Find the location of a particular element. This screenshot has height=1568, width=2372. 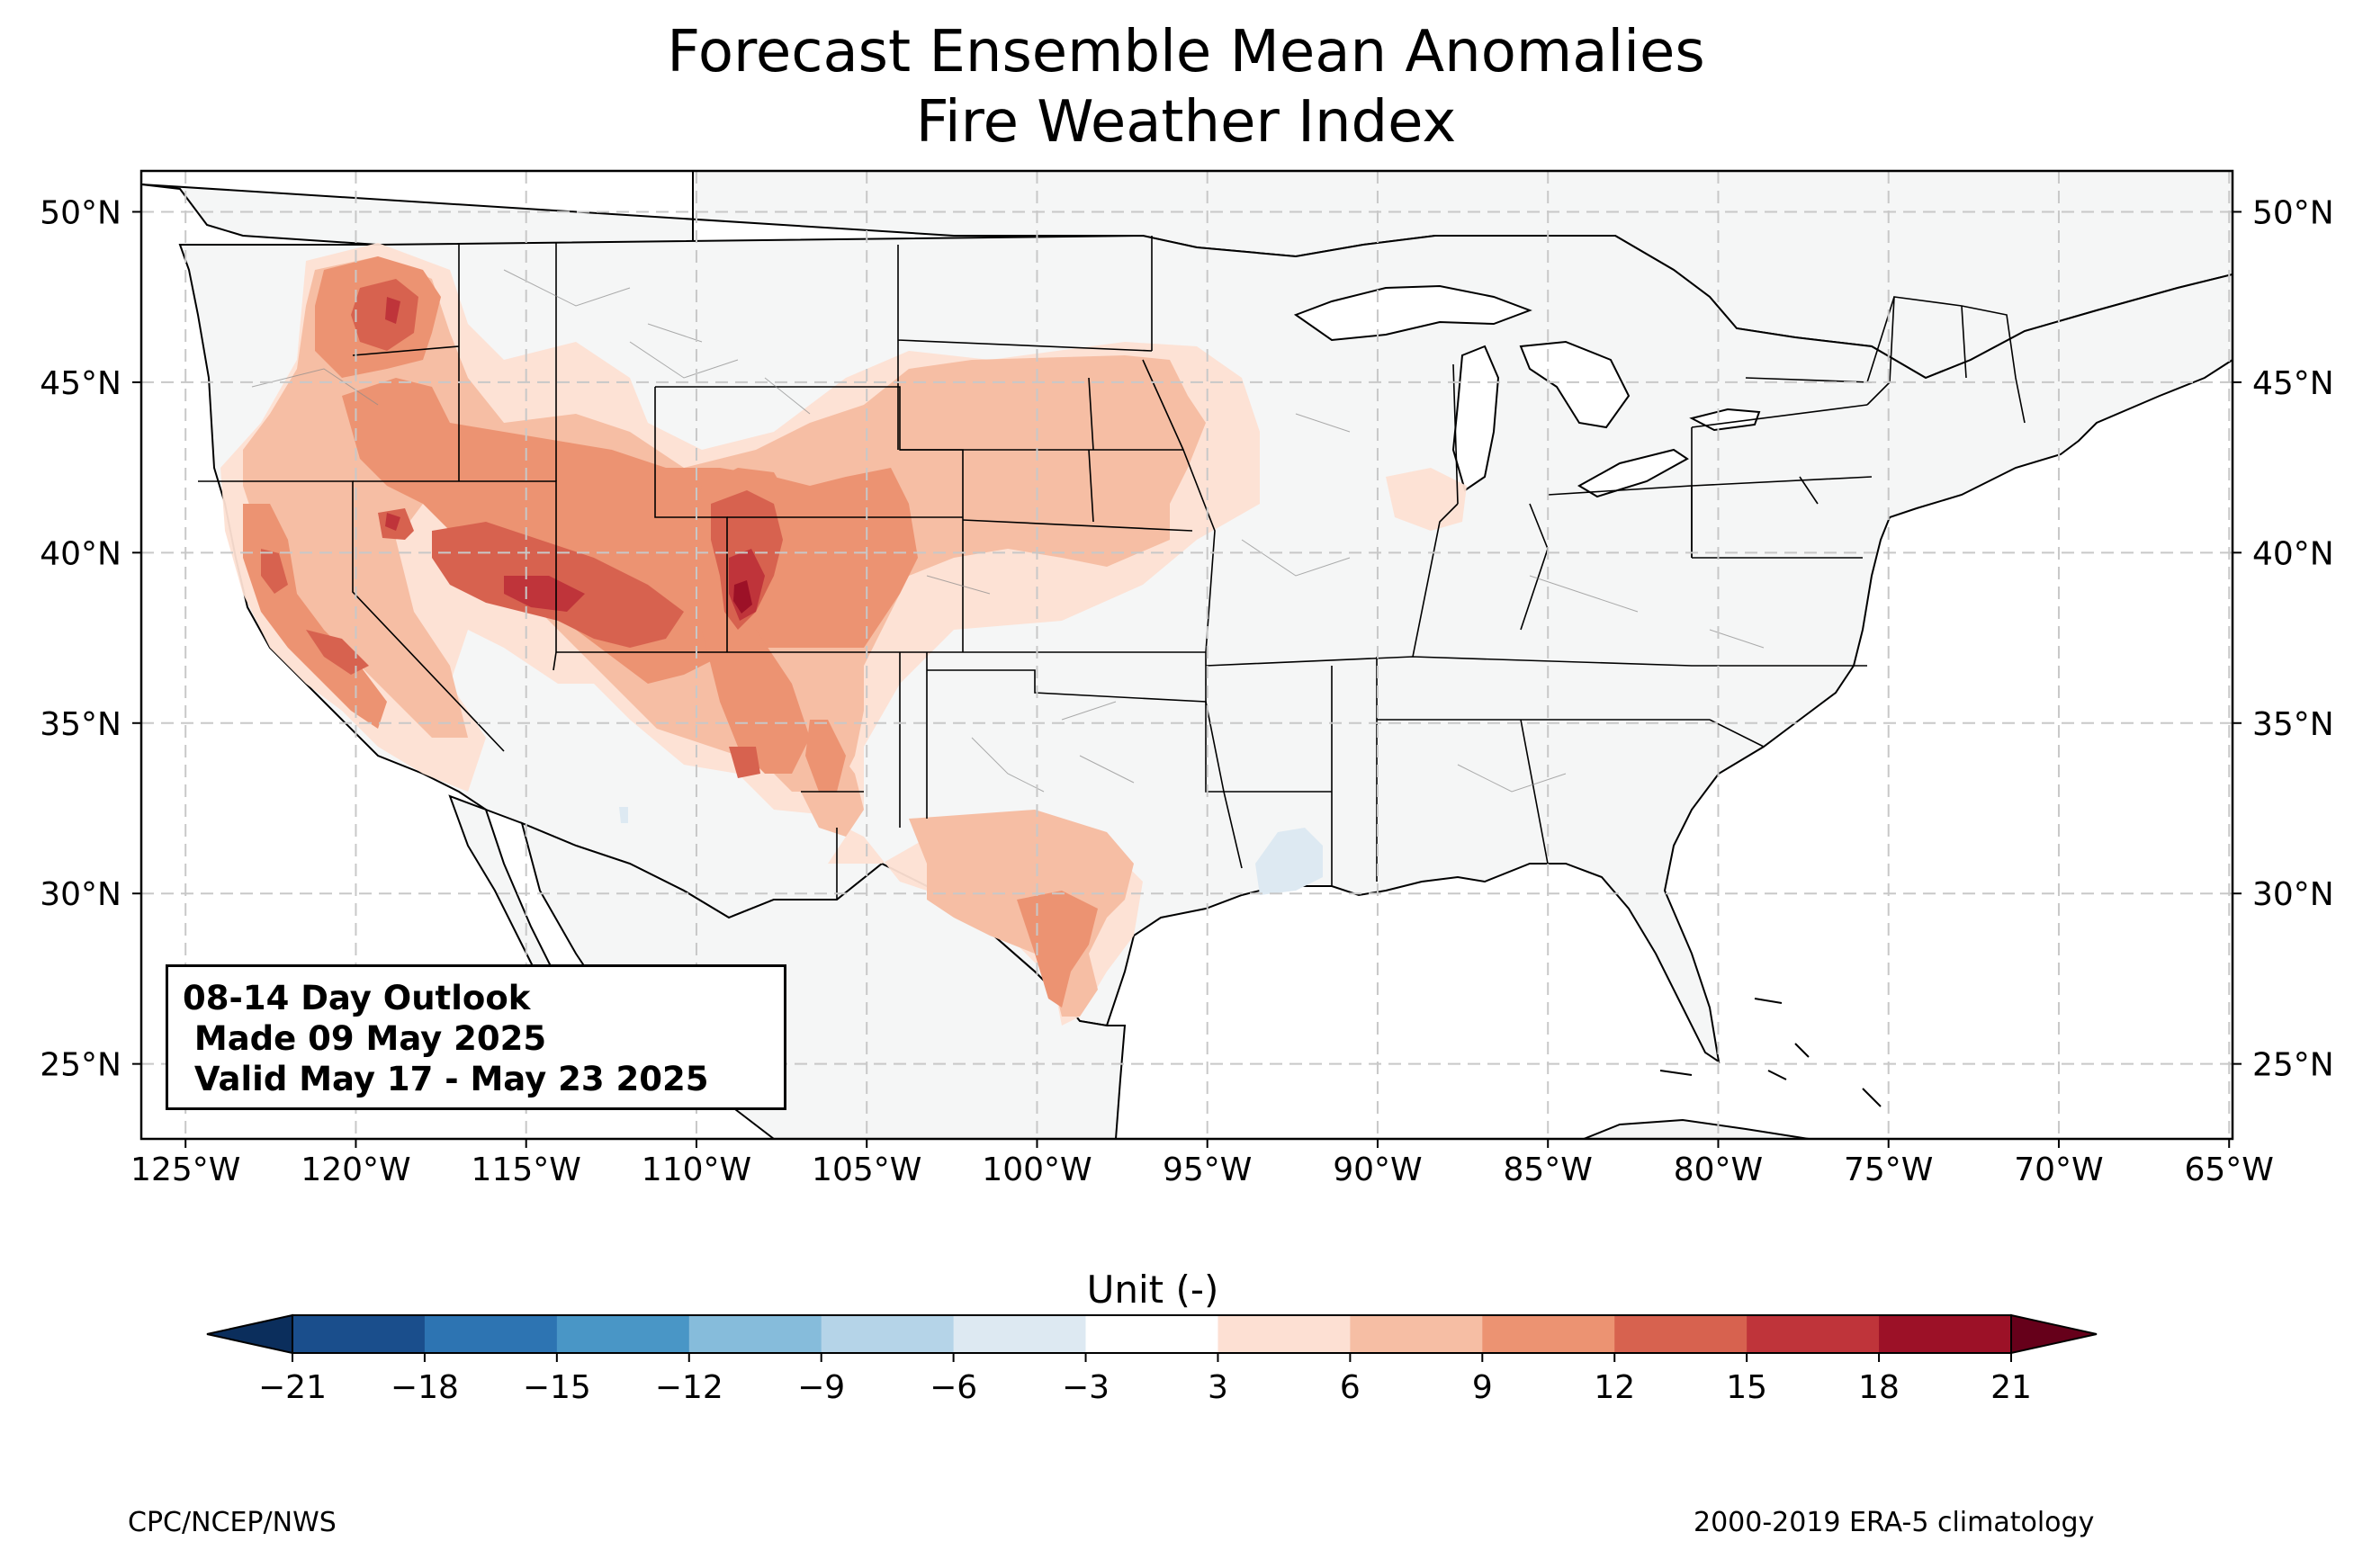

lon-tick-label: 85°W is located at coordinates (1549, 1169).